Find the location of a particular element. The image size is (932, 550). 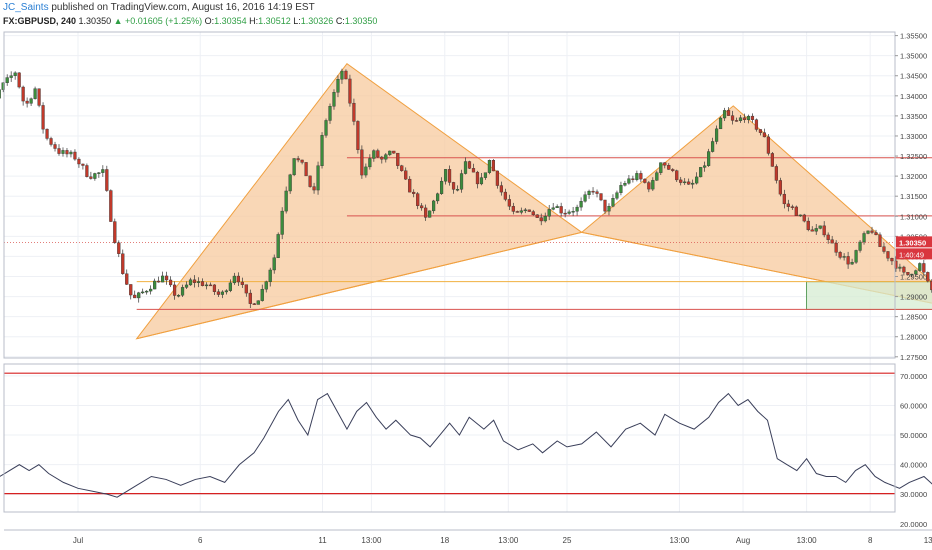

last-price-tag is located at coordinates (914, 242).